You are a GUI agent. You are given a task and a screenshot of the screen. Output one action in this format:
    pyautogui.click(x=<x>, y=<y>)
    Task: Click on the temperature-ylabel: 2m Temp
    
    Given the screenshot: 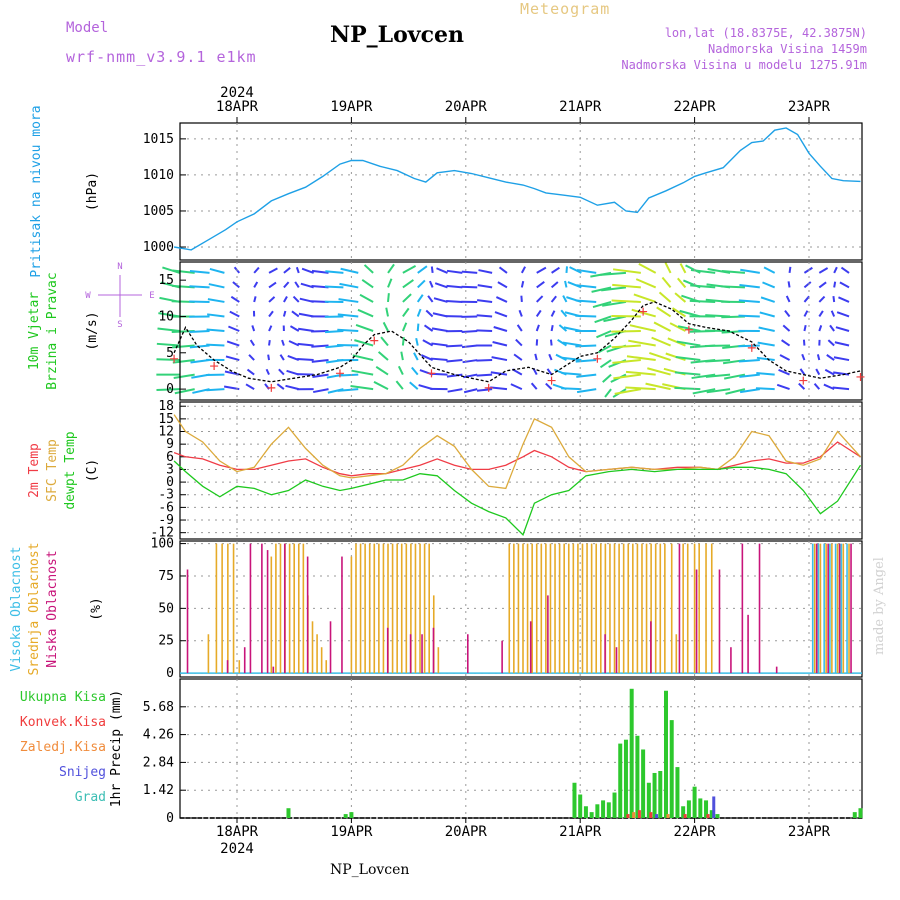 What is the action you would take?
    pyautogui.click(x=34, y=470)
    